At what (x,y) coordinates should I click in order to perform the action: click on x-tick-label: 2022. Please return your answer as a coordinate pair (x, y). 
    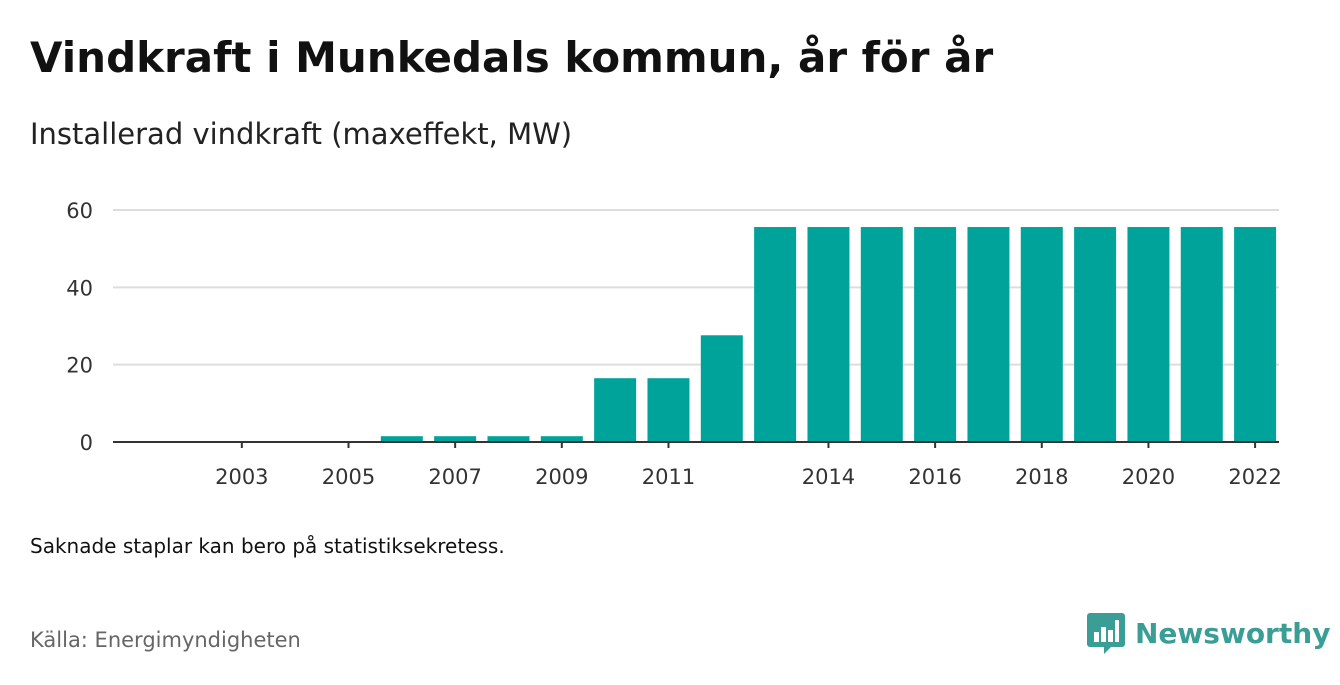
    Looking at the image, I should click on (1254, 477).